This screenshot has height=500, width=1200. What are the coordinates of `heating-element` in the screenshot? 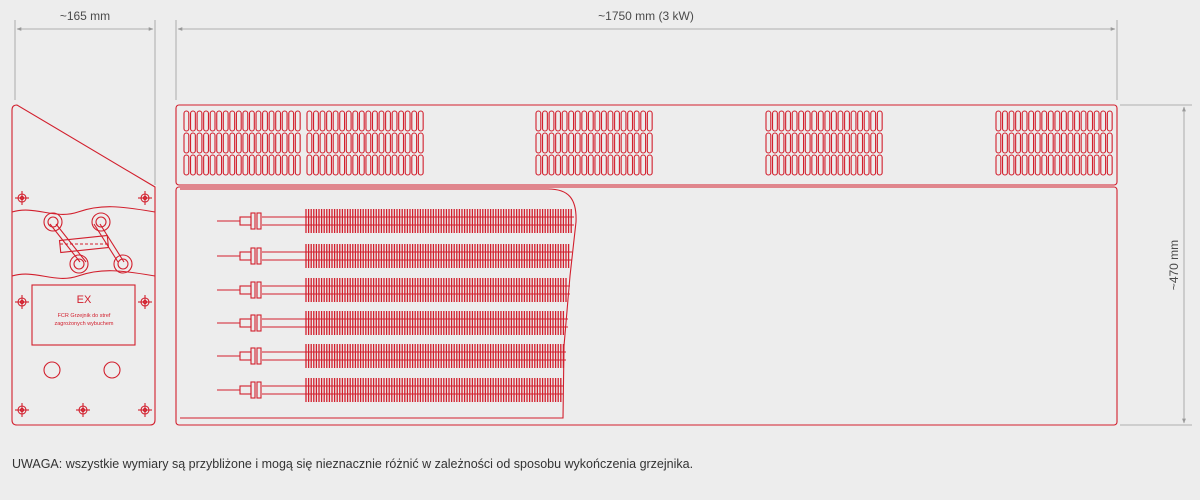 It's located at (395, 221).